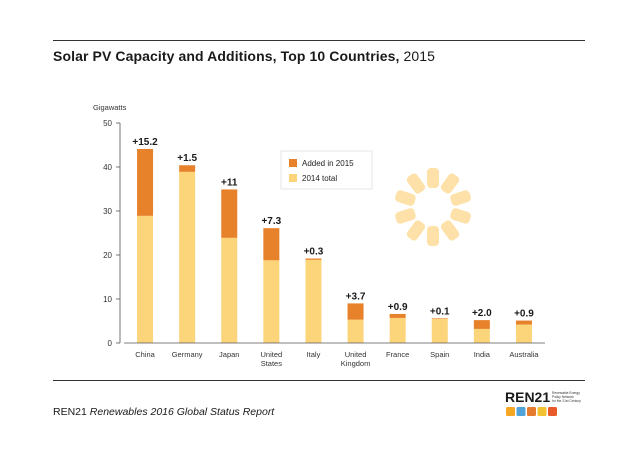 Image resolution: width=640 pixels, height=452 pixels. What do you see at coordinates (510, 411) in the screenshot?
I see `sun-icon` at bounding box center [510, 411].